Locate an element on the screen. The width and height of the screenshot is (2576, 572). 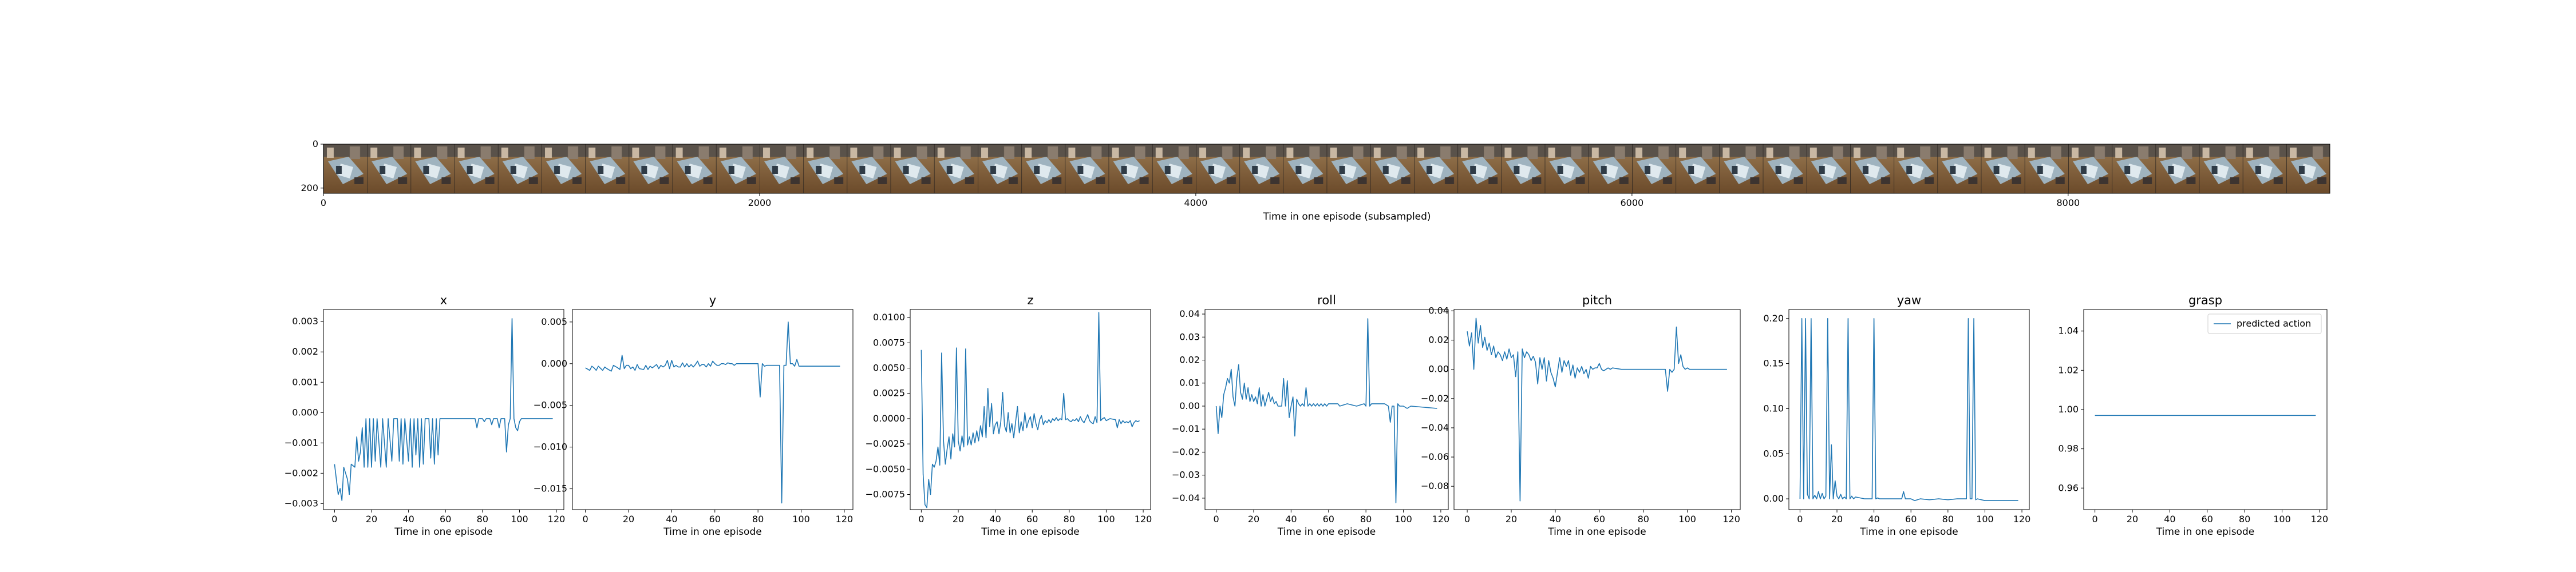
strip-image is located at coordinates (1326, 168).